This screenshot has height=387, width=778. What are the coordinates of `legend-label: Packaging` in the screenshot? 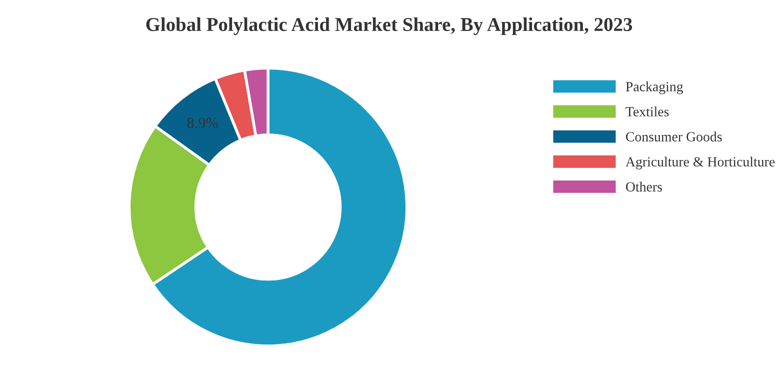 It's located at (655, 88).